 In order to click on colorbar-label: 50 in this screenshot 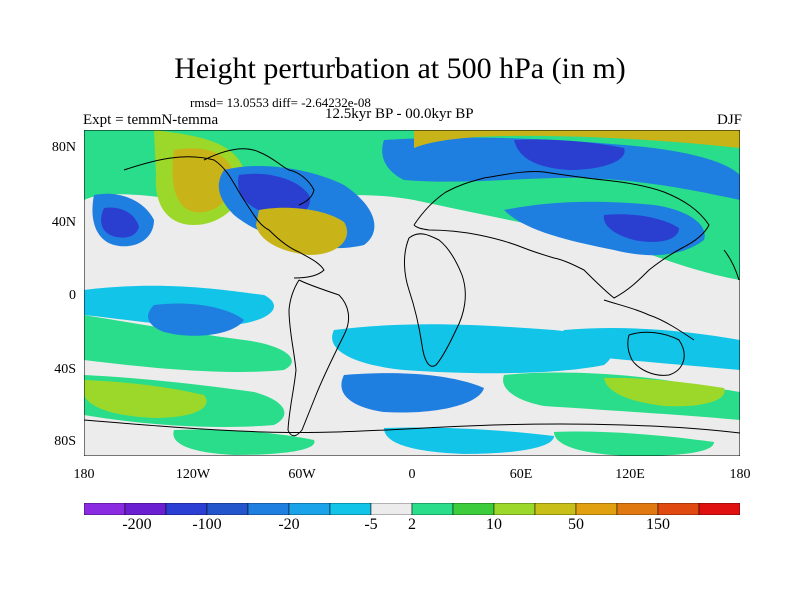, I will do `click(576, 524)`.